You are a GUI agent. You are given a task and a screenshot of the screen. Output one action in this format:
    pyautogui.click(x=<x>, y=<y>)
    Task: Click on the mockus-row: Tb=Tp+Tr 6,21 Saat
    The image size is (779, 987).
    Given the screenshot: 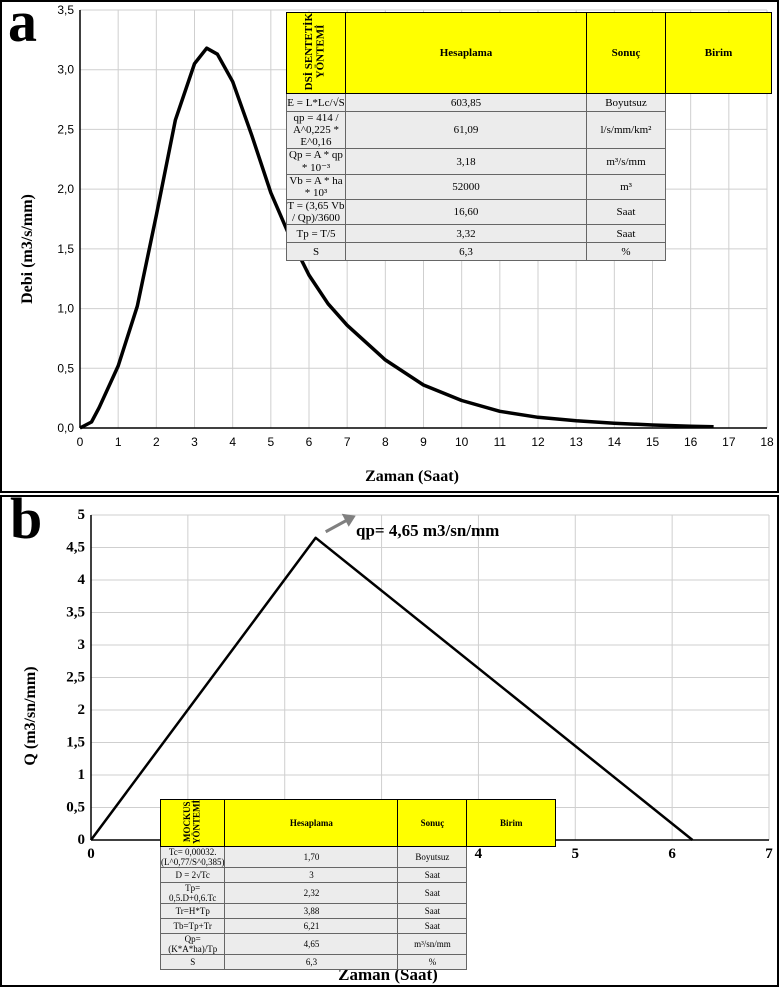 What is the action you would take?
    pyautogui.click(x=357, y=926)
    